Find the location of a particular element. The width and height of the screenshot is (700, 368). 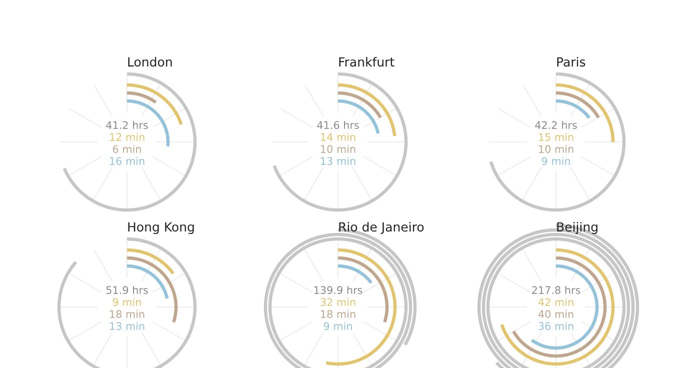

data-label: 16 min is located at coordinates (127, 161).